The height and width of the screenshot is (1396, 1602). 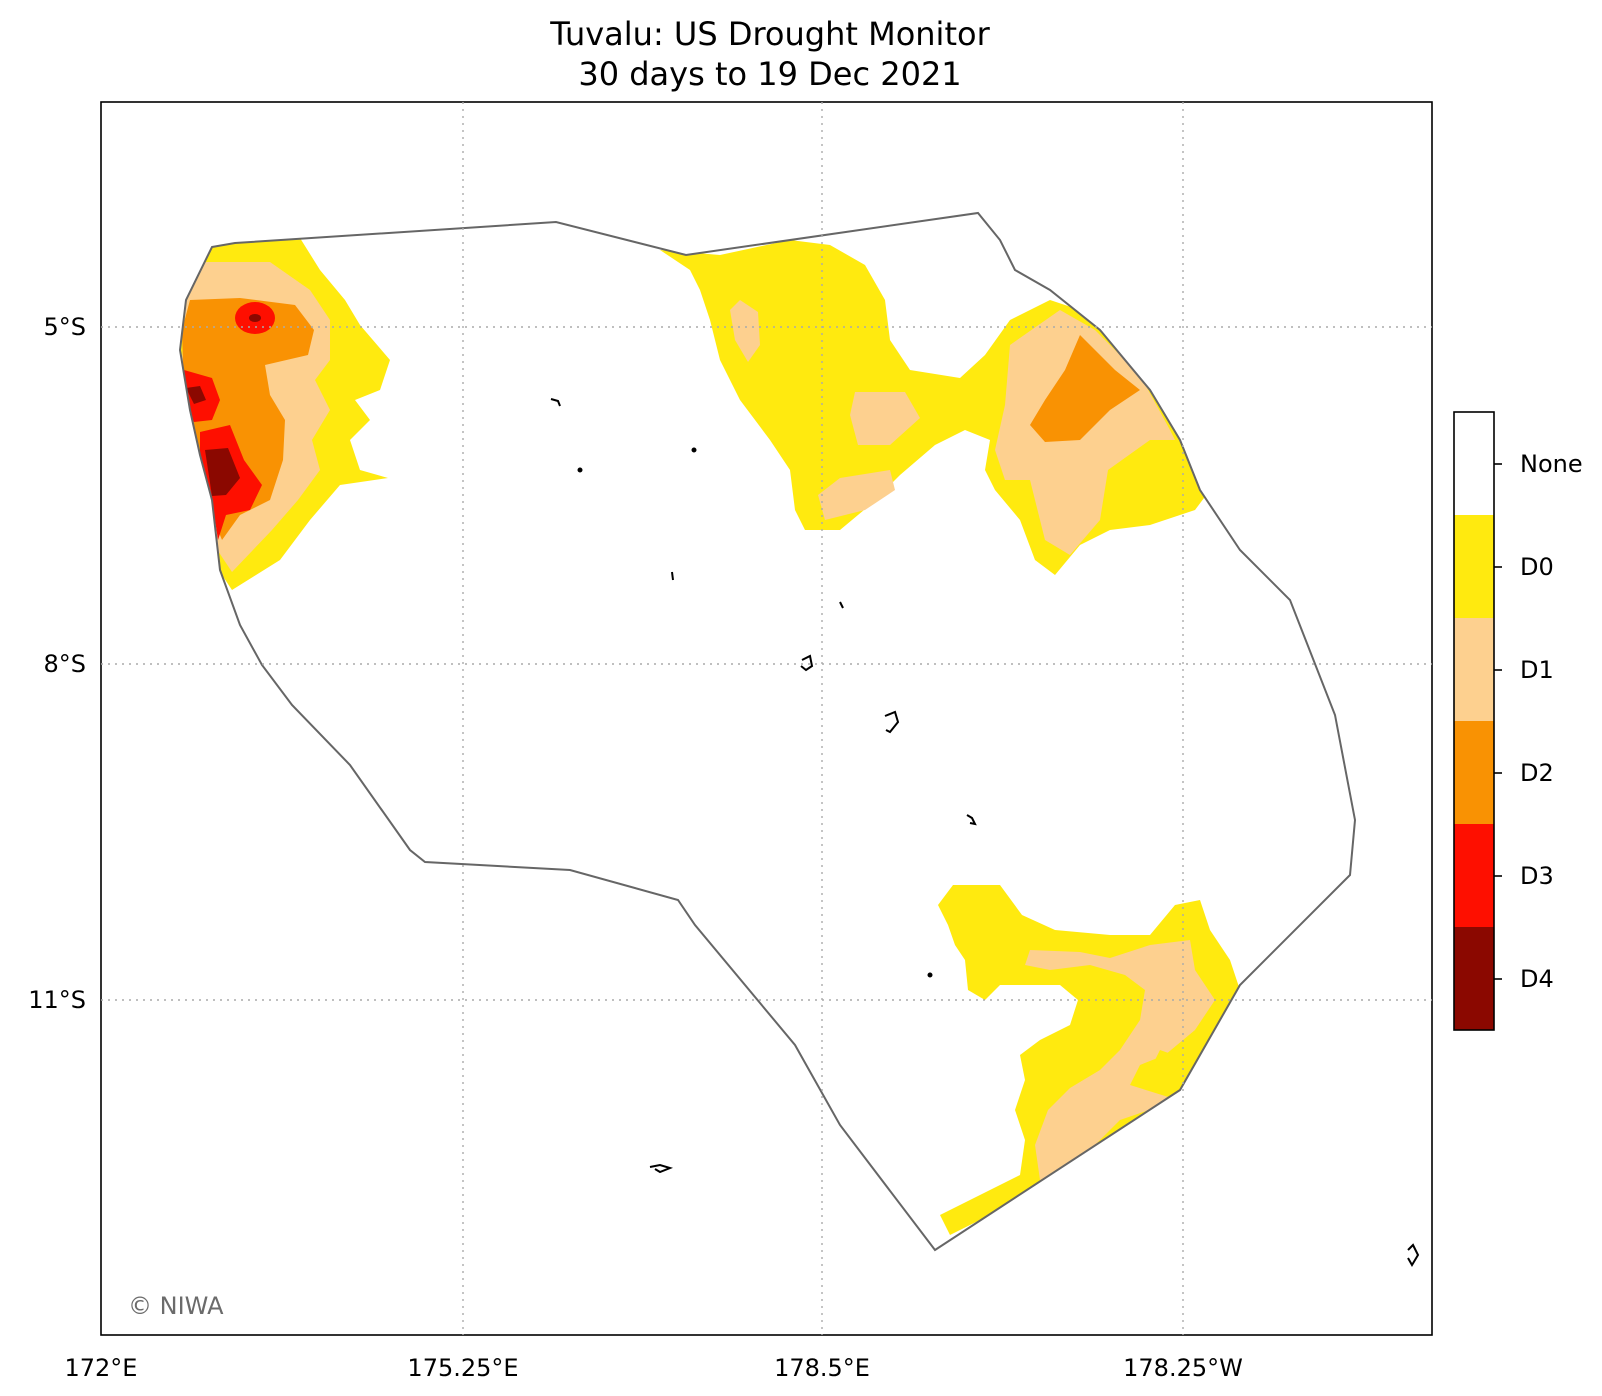 I want to click on island-nanumanga, so click(x=580, y=470).